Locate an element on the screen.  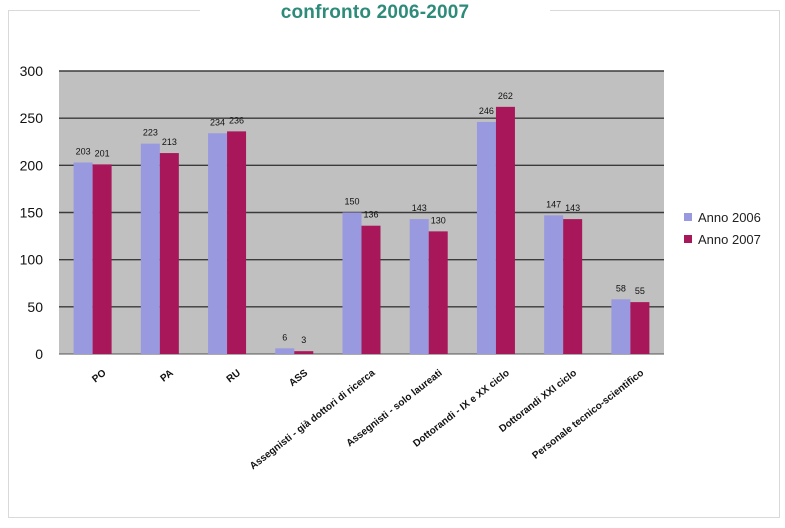
legend-item-2006: Anno 2006 is located at coordinates (722, 217).